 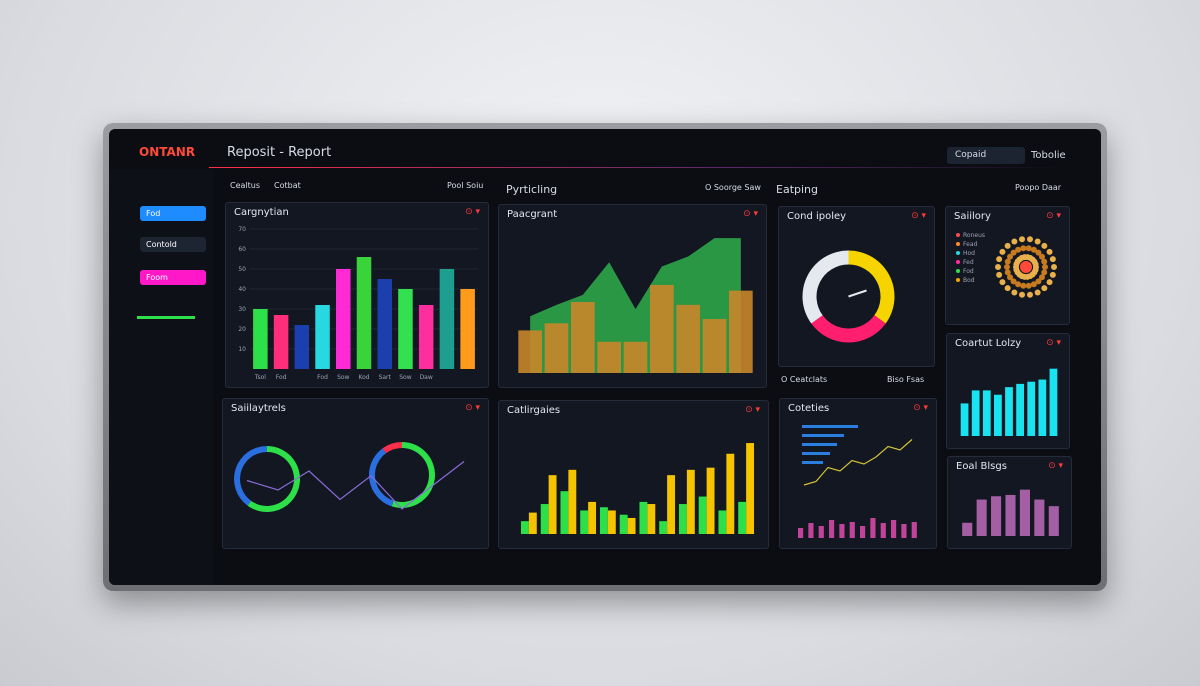 I want to click on panel-title: Saiilaytrels, so click(x=258, y=408).